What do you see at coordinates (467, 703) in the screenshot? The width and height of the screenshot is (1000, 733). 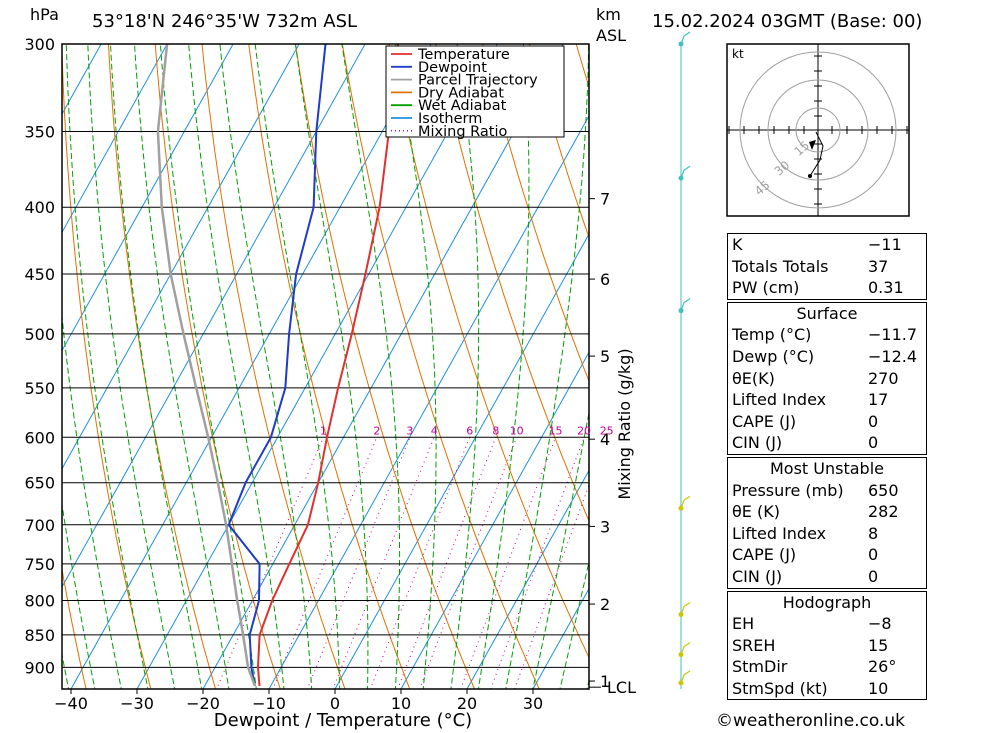 I see `x-tick-label: 20` at bounding box center [467, 703].